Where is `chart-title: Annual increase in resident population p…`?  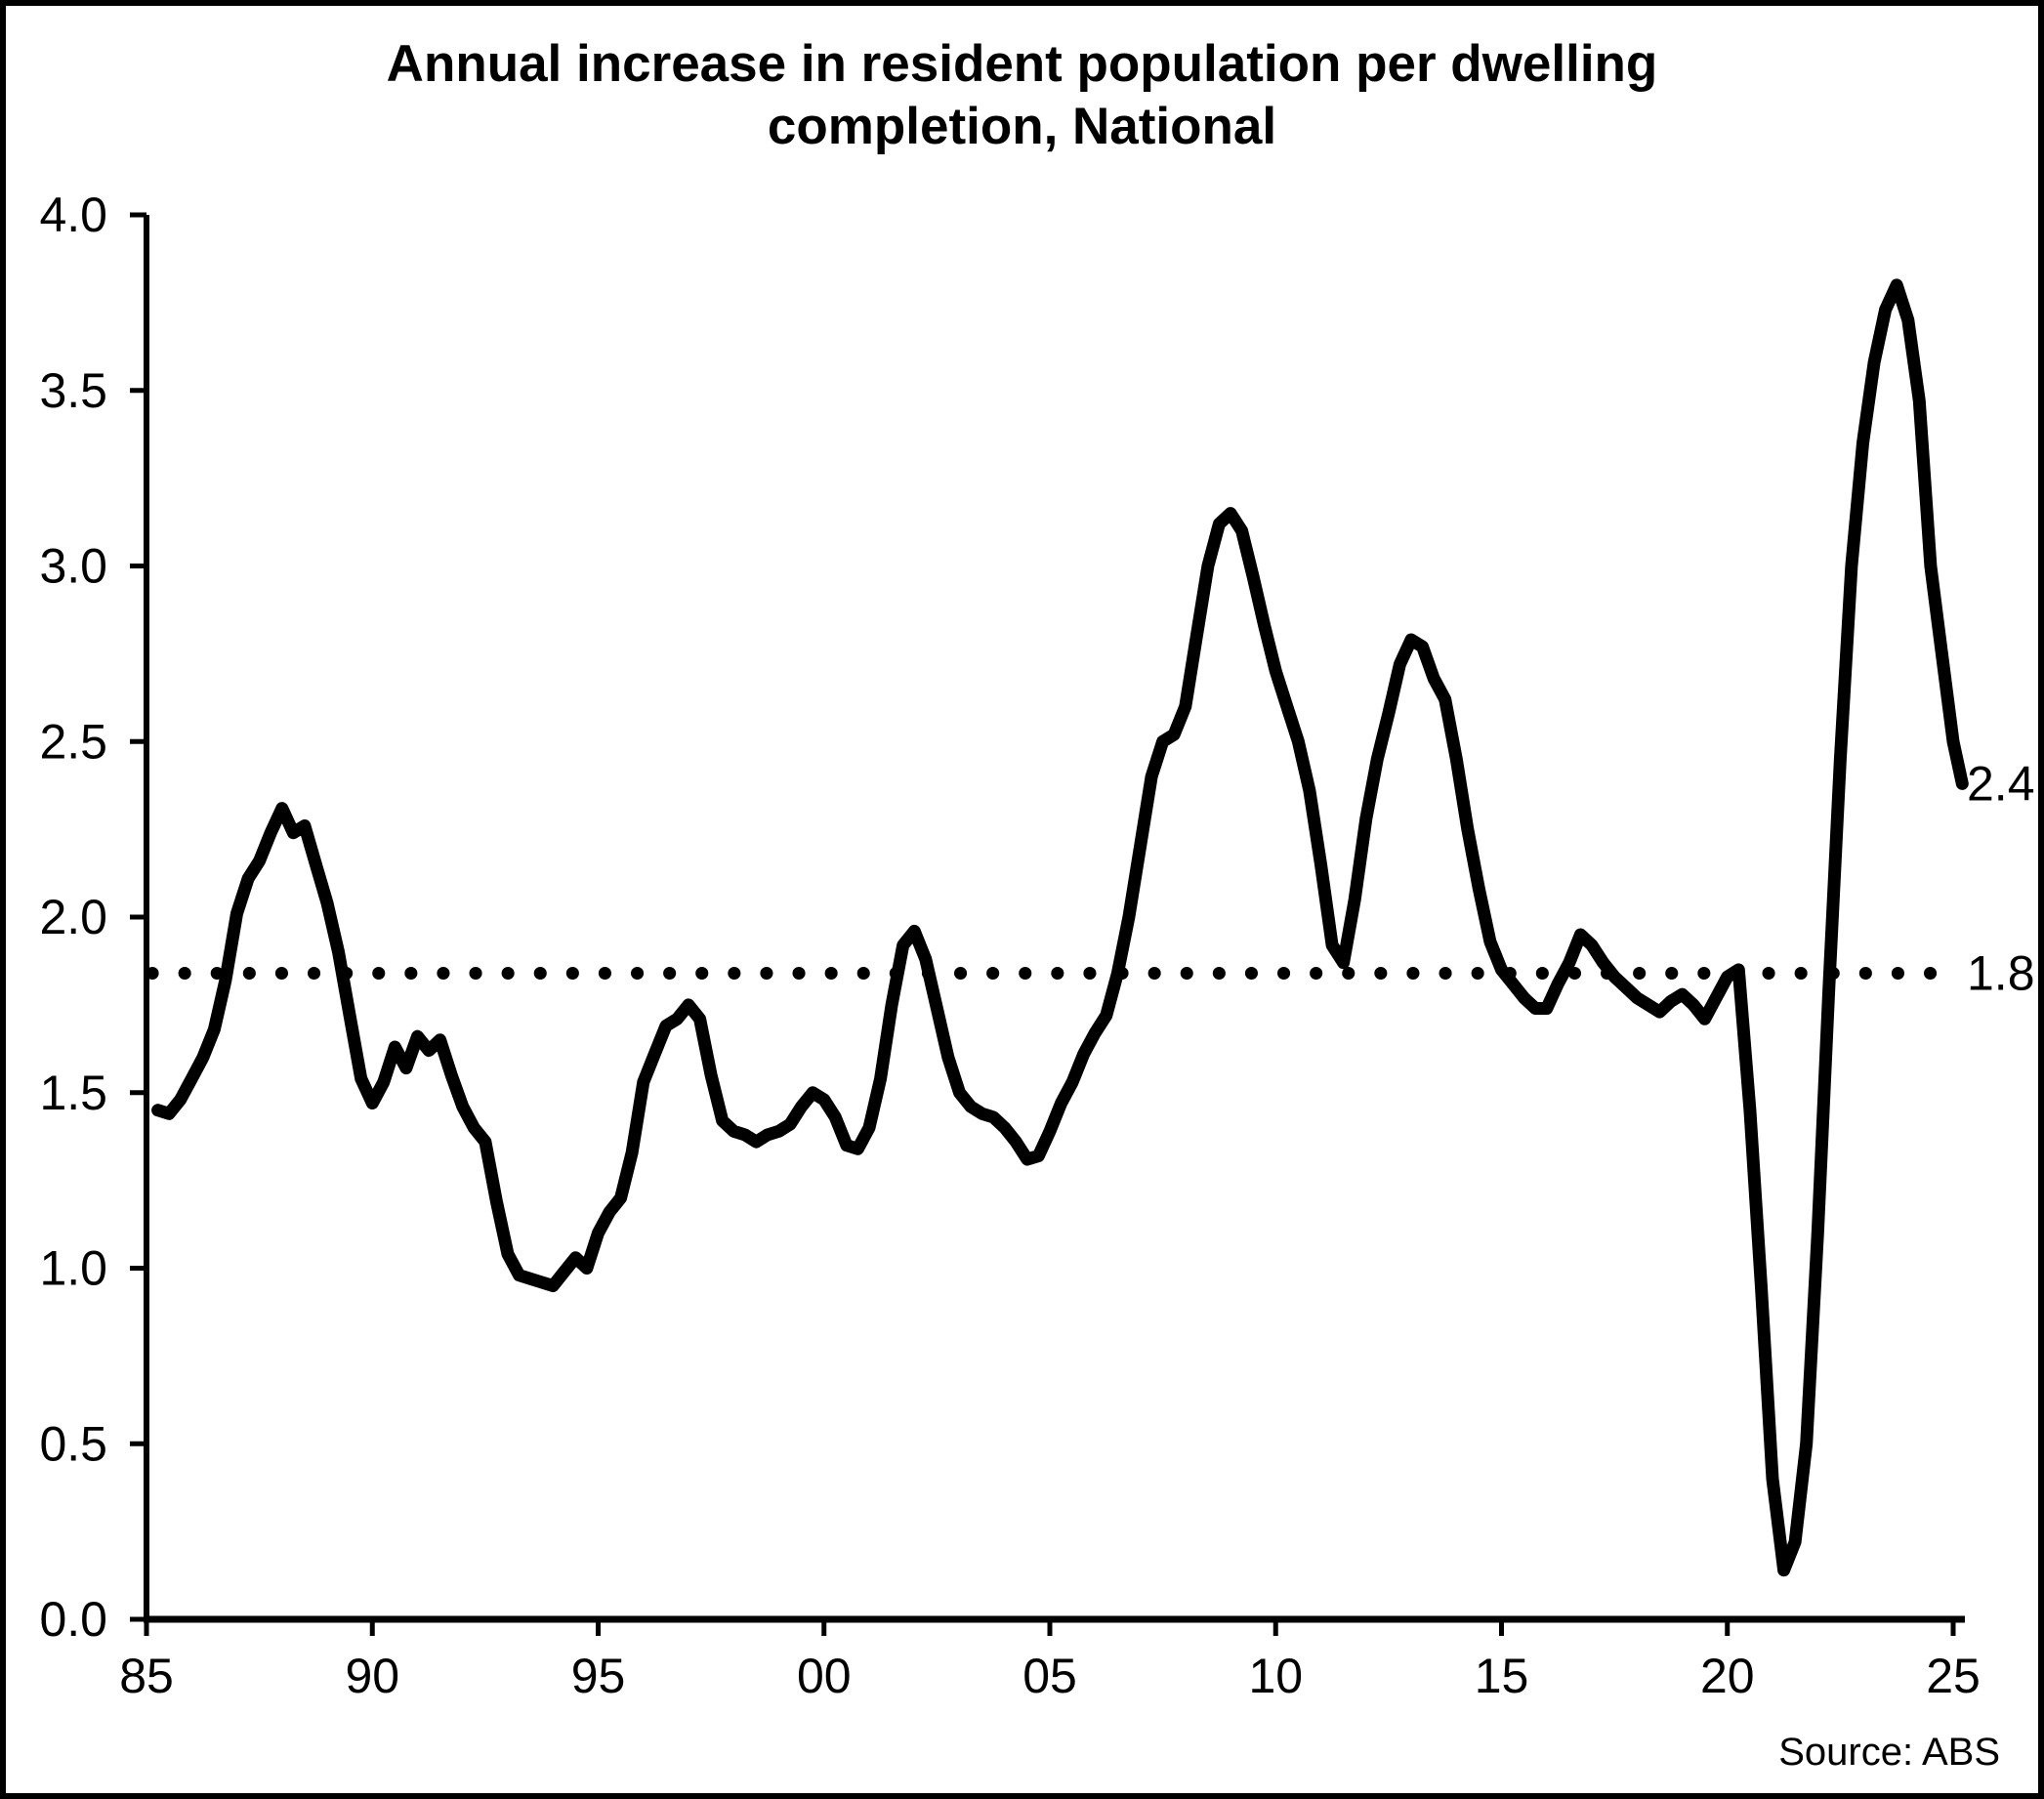 chart-title: Annual increase in resident population p… is located at coordinates (1022, 95).